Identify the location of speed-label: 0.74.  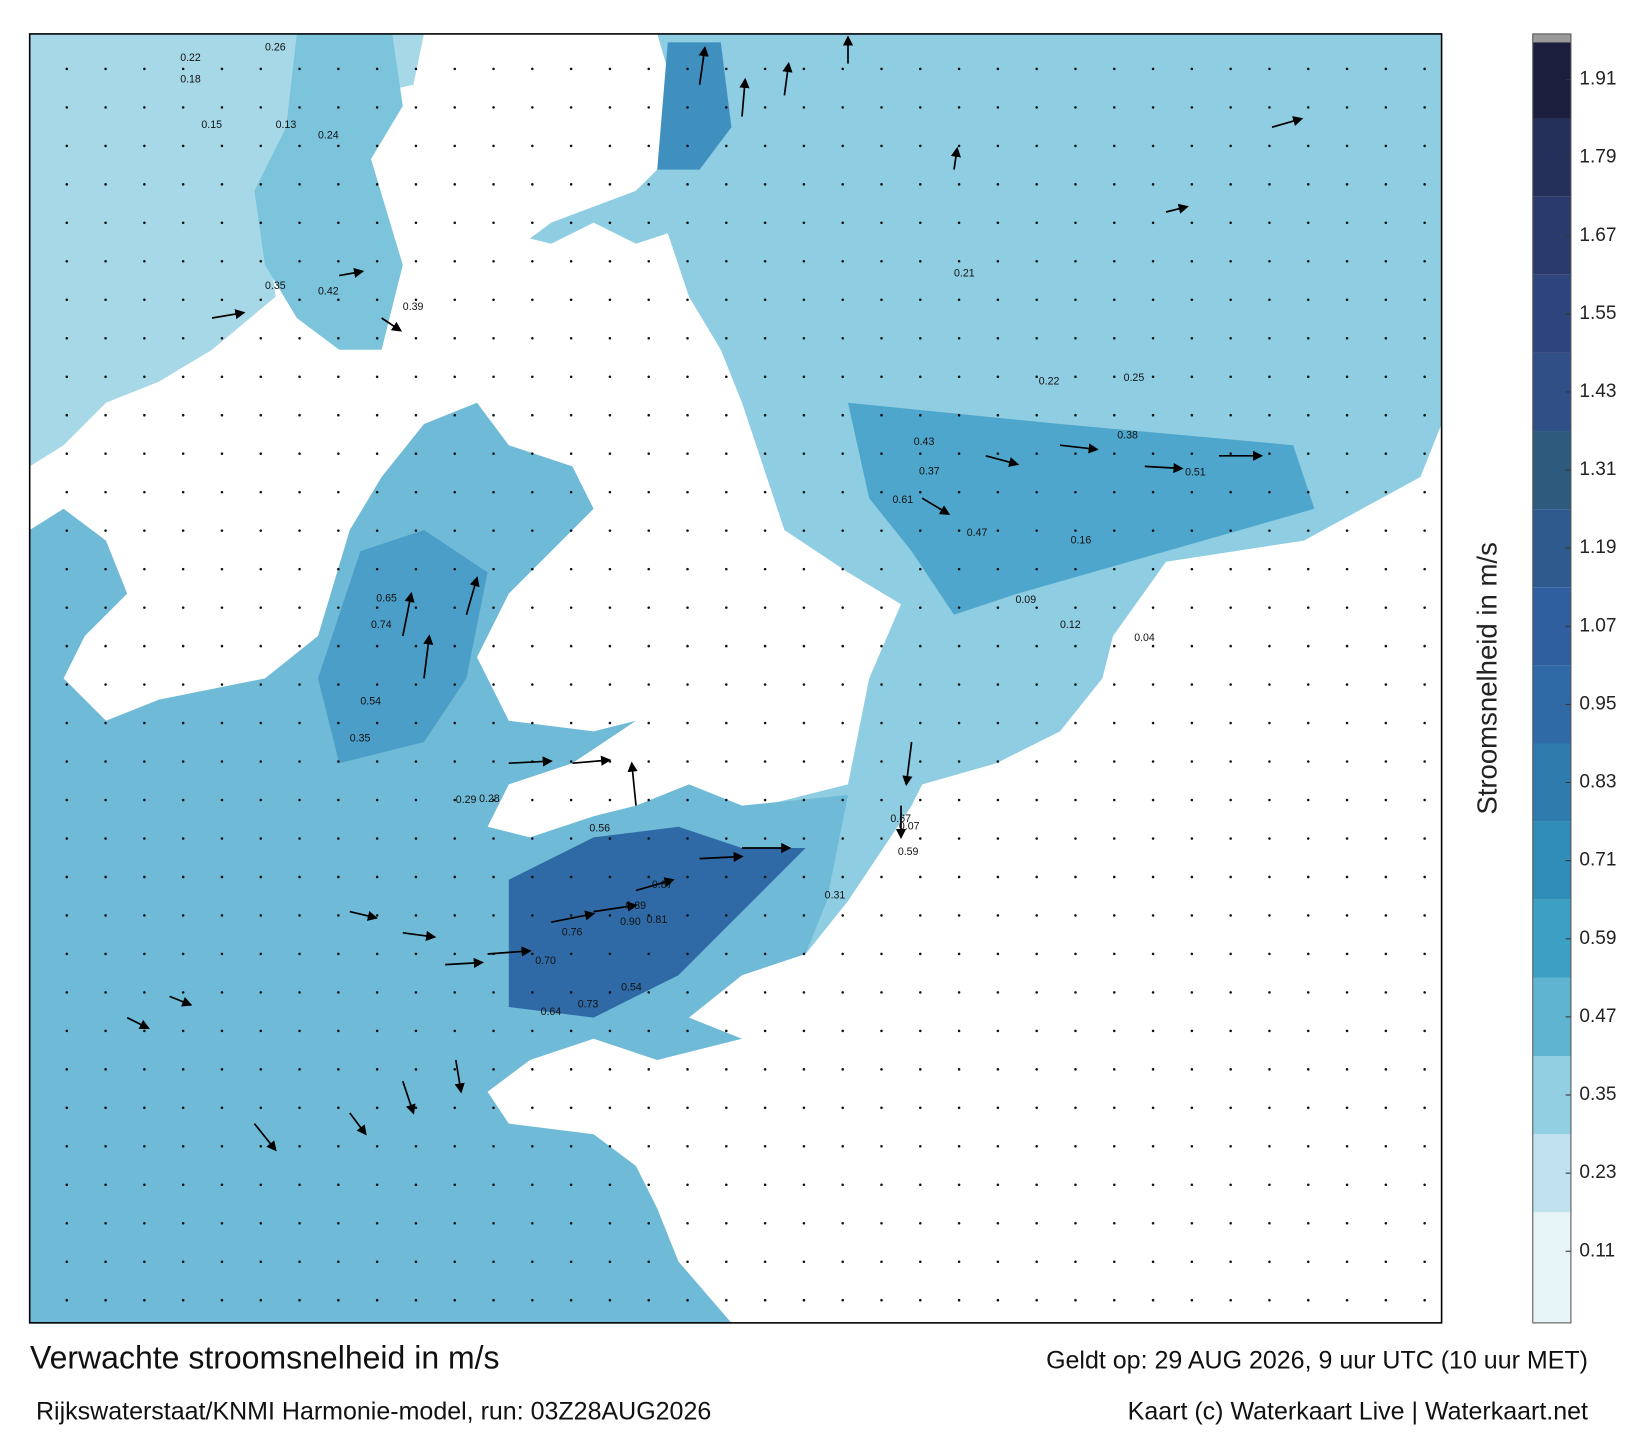
(381, 625).